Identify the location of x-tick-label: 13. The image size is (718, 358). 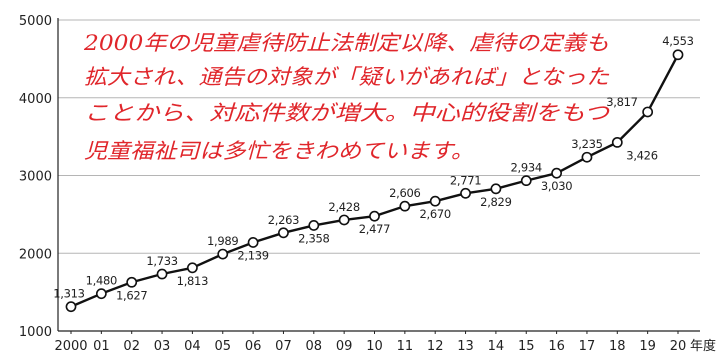
(465, 346).